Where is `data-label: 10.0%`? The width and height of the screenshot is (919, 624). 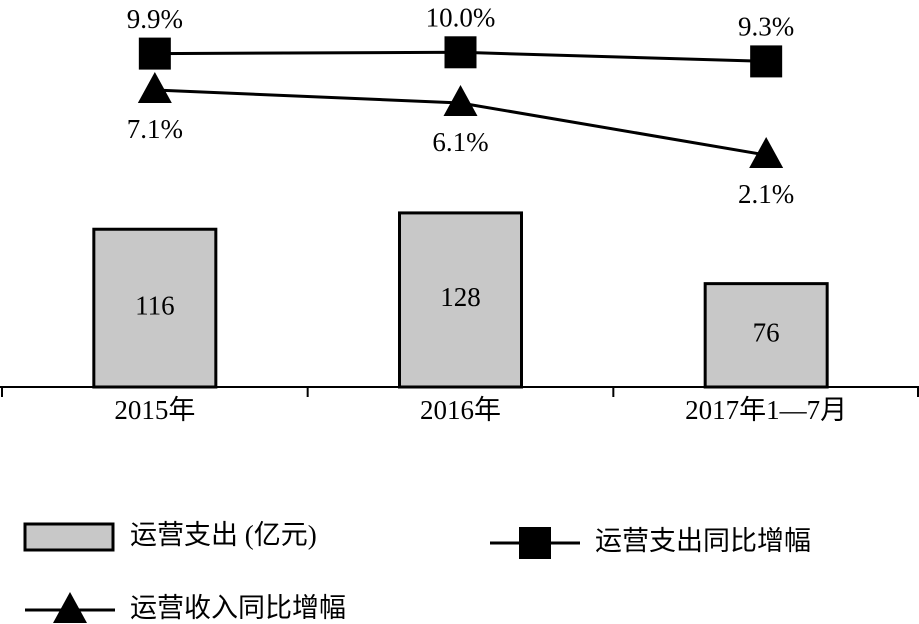 data-label: 10.0% is located at coordinates (461, 18).